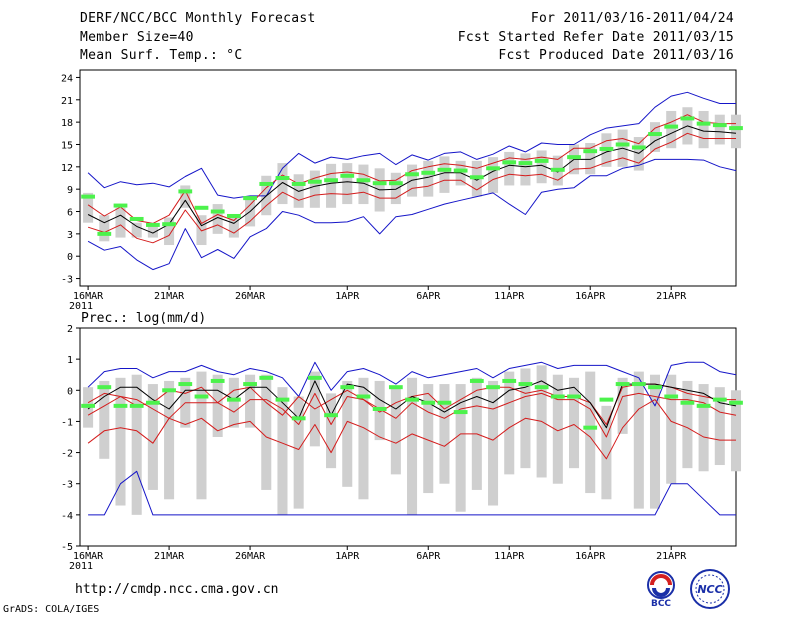 This screenshot has width=800, height=618. Describe the element at coordinates (428, 296) in the screenshot. I see `temp-xtick-label: 6APR` at that location.